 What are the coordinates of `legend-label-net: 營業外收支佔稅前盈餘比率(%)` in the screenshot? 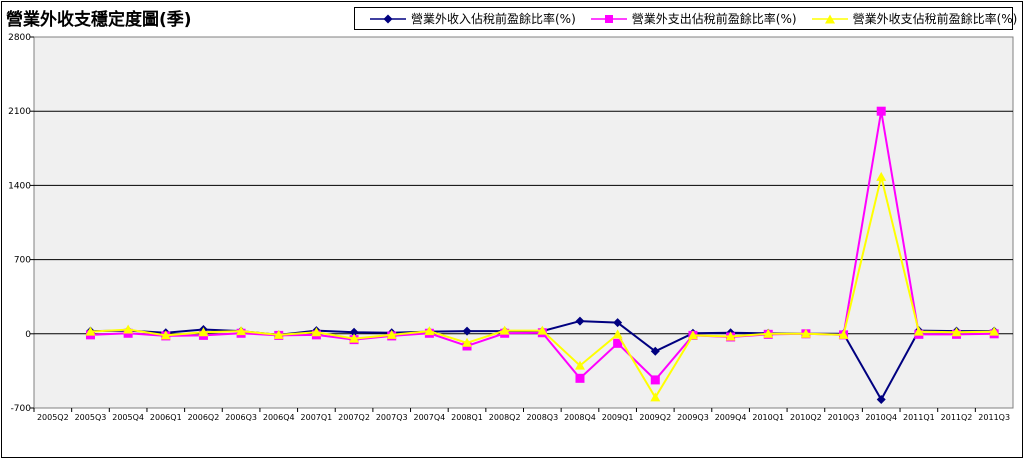 It's located at (935, 19).